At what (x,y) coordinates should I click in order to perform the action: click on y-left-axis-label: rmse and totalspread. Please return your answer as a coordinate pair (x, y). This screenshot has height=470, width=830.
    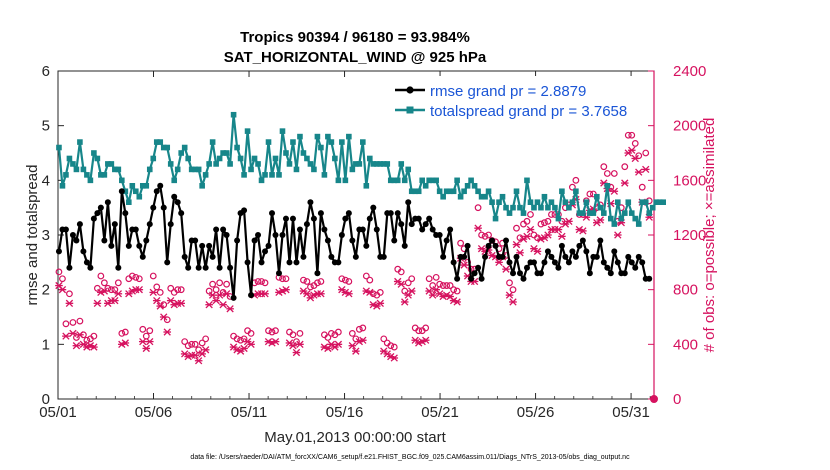
    Looking at the image, I should click on (32, 235).